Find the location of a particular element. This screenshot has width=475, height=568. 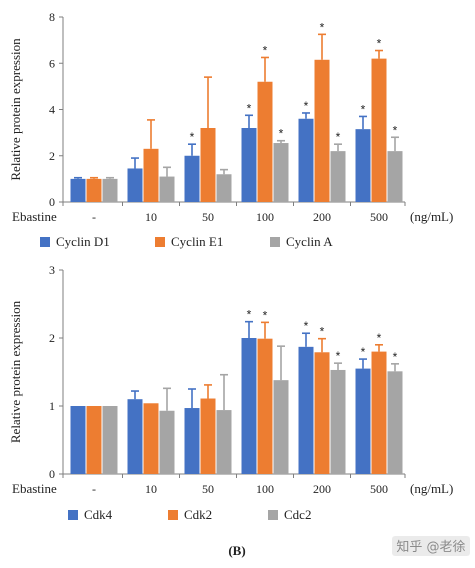

watermark-backdrop is located at coordinates (431, 546).